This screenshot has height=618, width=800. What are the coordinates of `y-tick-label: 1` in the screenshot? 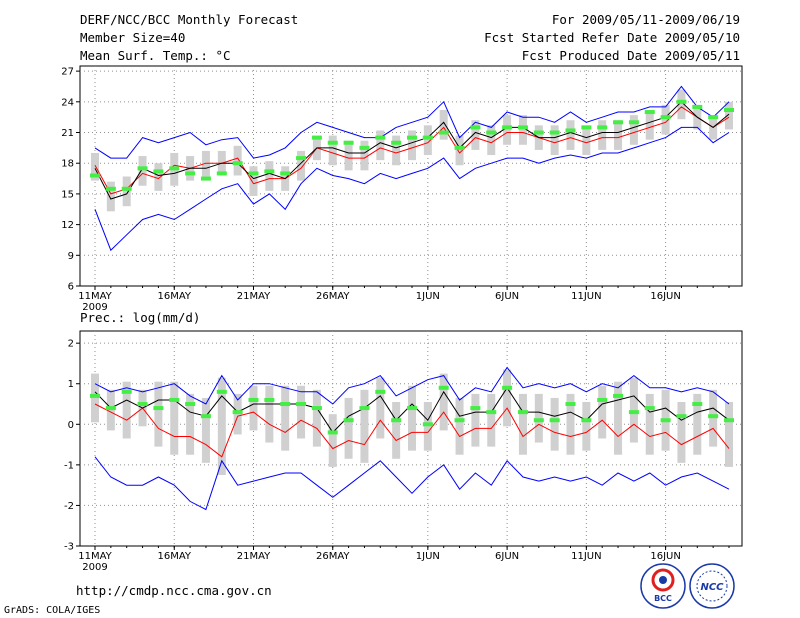 It's located at (71, 384).